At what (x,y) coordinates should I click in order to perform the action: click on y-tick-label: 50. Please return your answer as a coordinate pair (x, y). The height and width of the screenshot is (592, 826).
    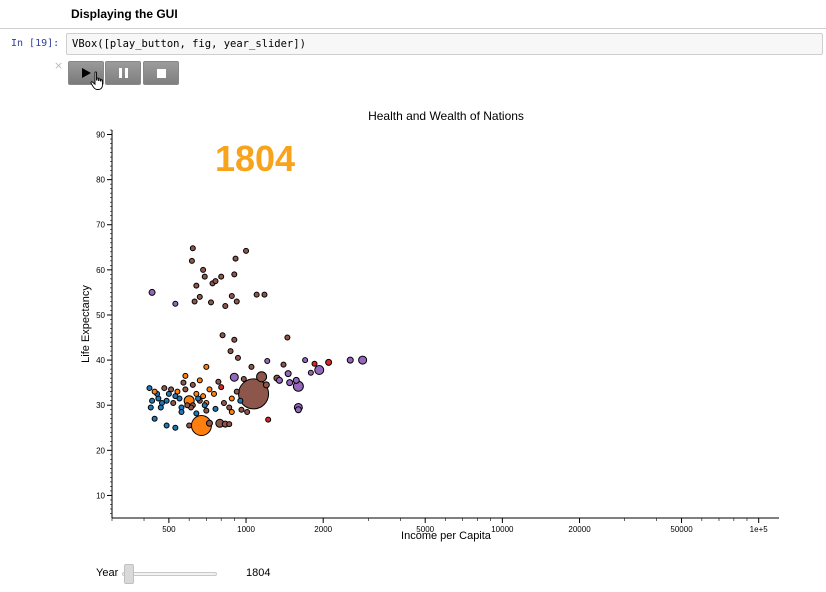
    Looking at the image, I should click on (100, 315).